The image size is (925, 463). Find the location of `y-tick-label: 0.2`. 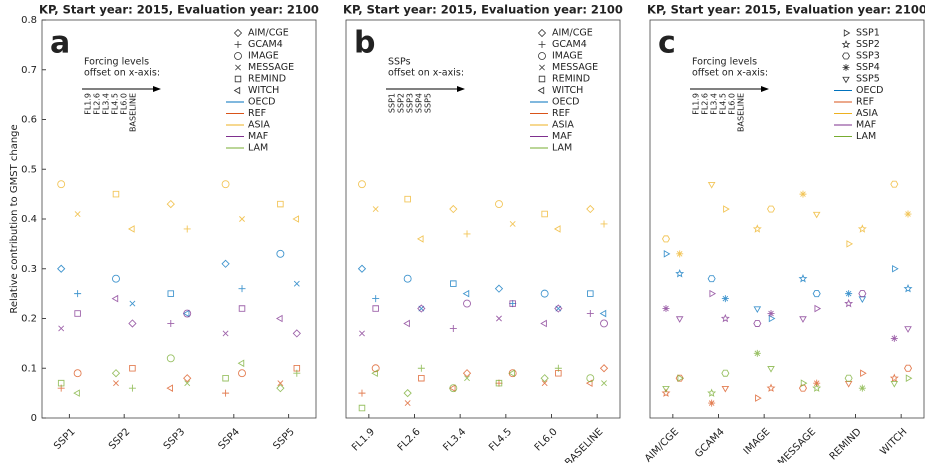

y-tick-label: 0.2 is located at coordinates (29, 319).